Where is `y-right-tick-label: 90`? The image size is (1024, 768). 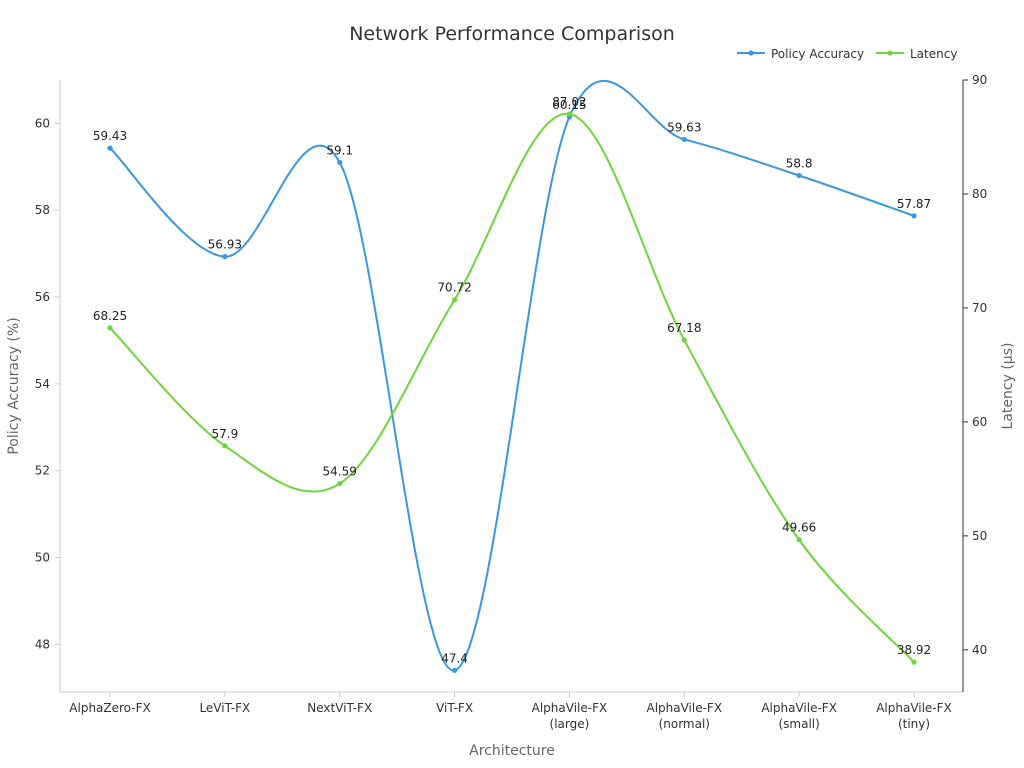
y-right-tick-label: 90 is located at coordinates (979, 80).